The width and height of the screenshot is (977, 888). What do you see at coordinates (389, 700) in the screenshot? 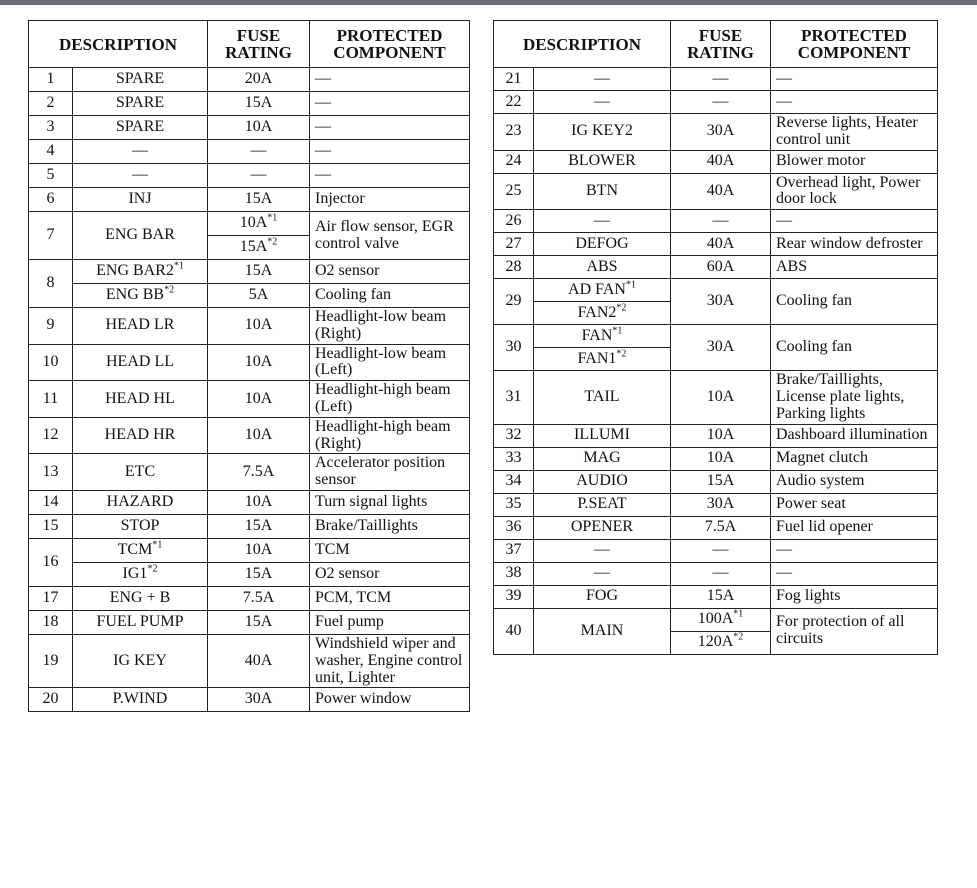
I see `protected-component: Power window` at bounding box center [389, 700].